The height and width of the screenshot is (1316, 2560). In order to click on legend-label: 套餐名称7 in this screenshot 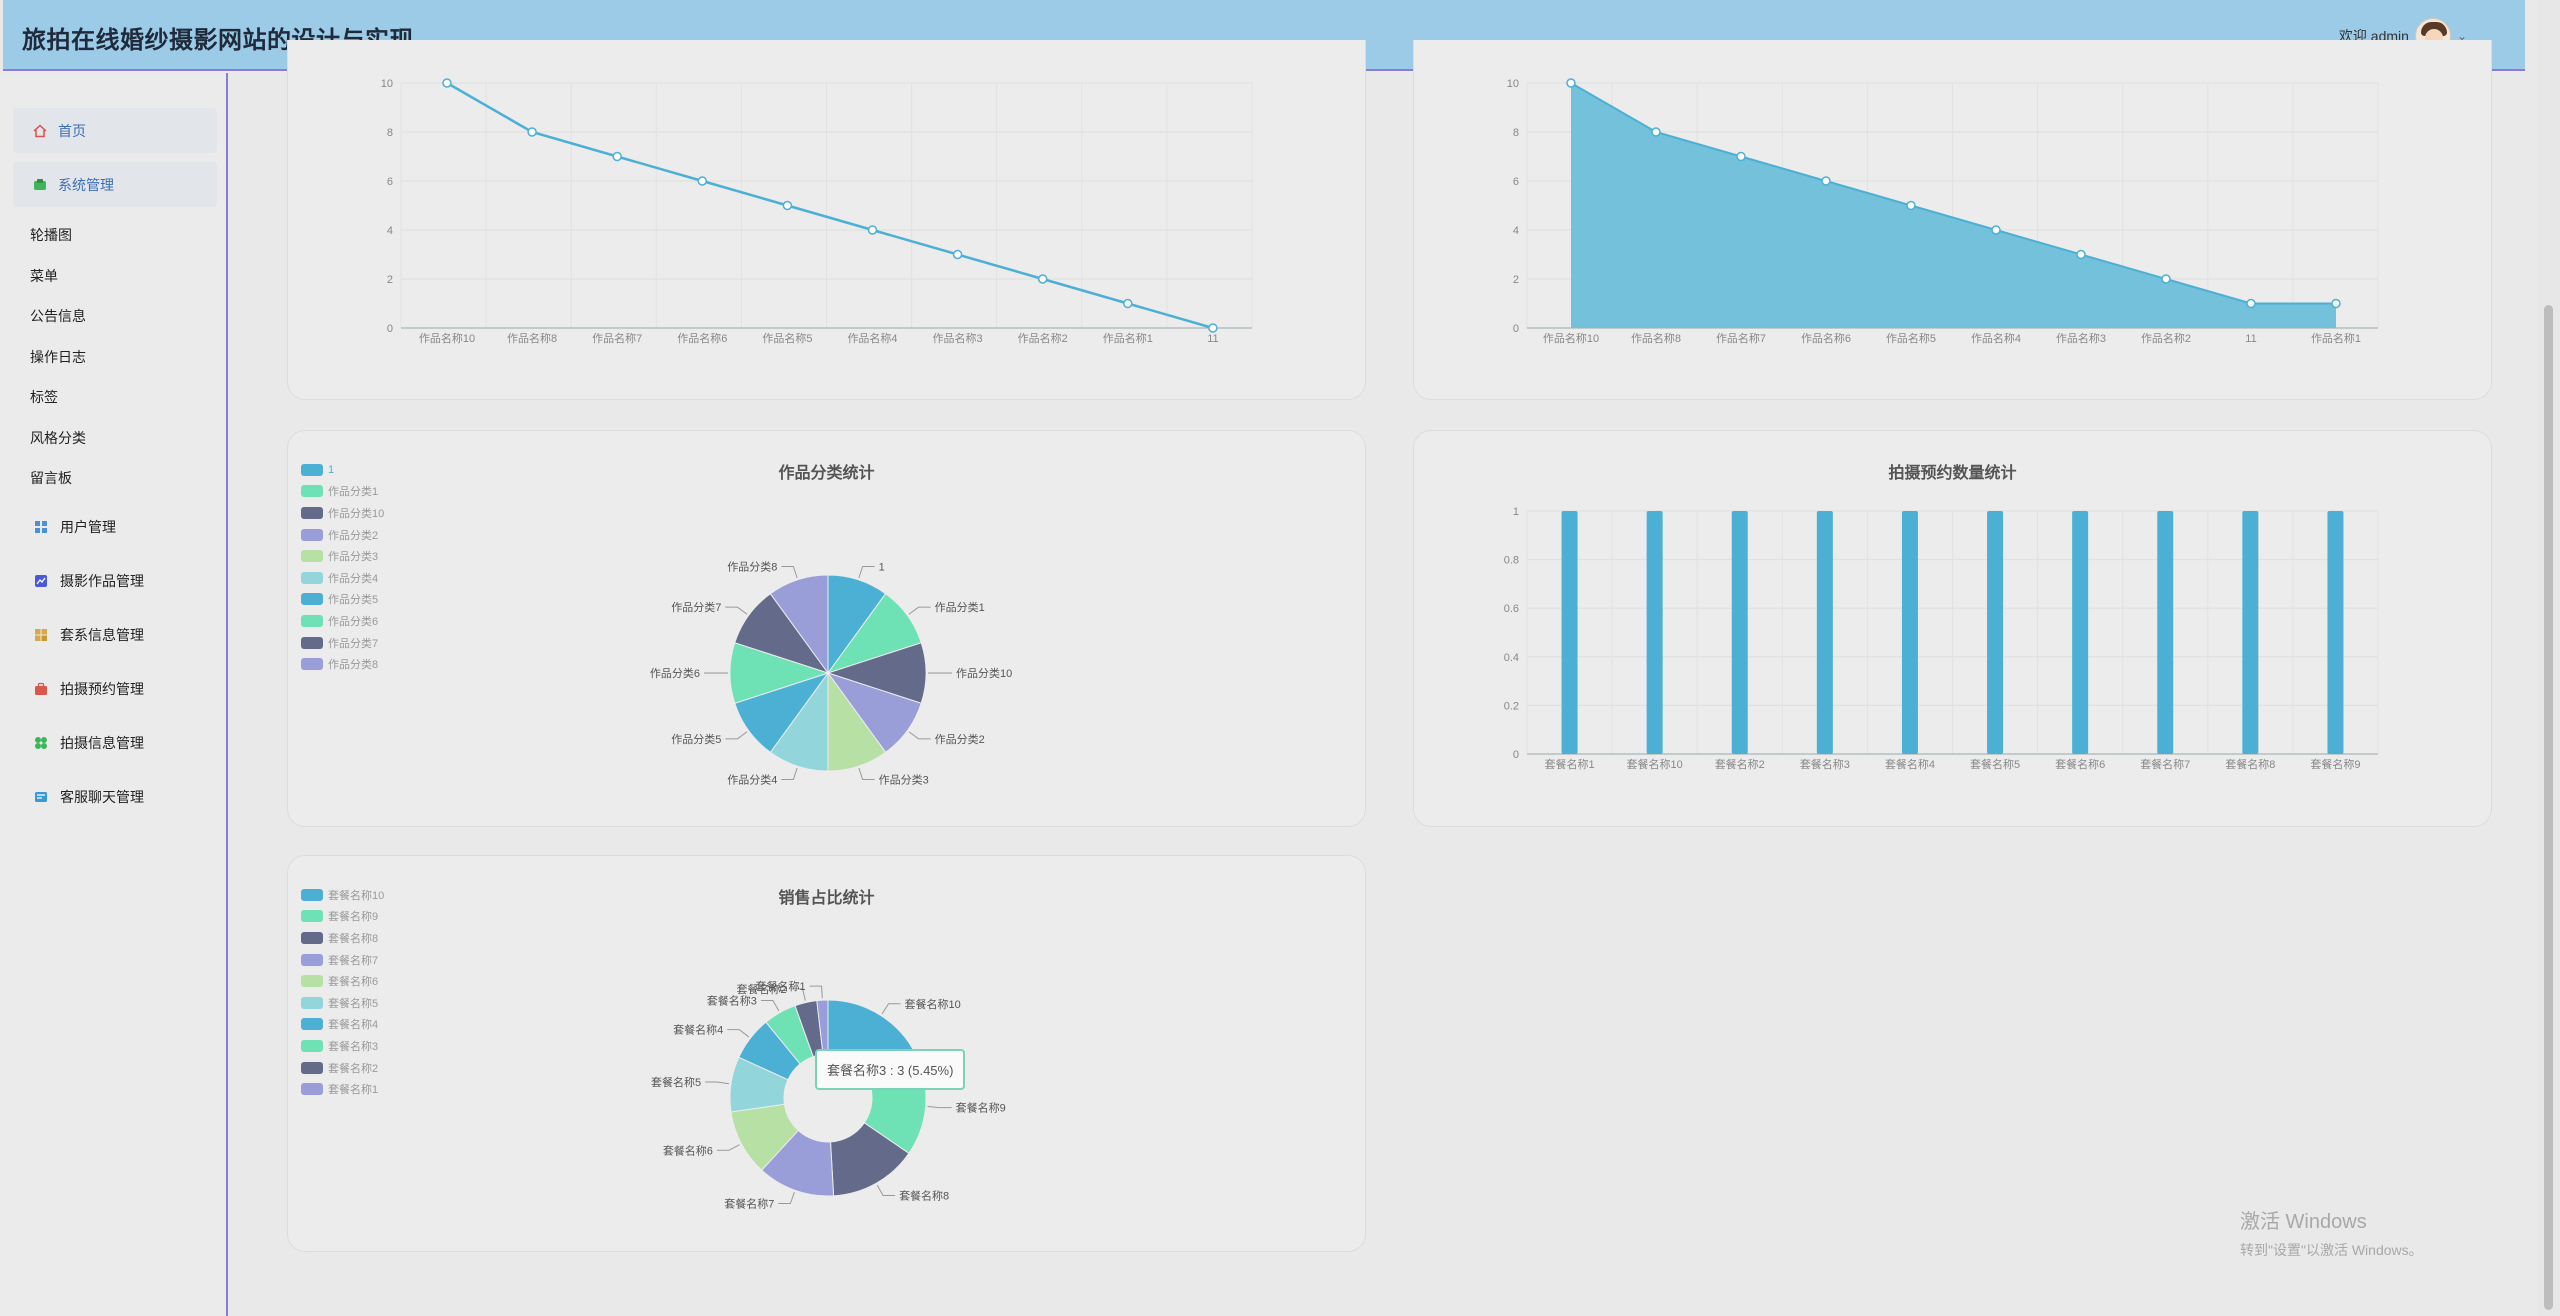, I will do `click(353, 960)`.